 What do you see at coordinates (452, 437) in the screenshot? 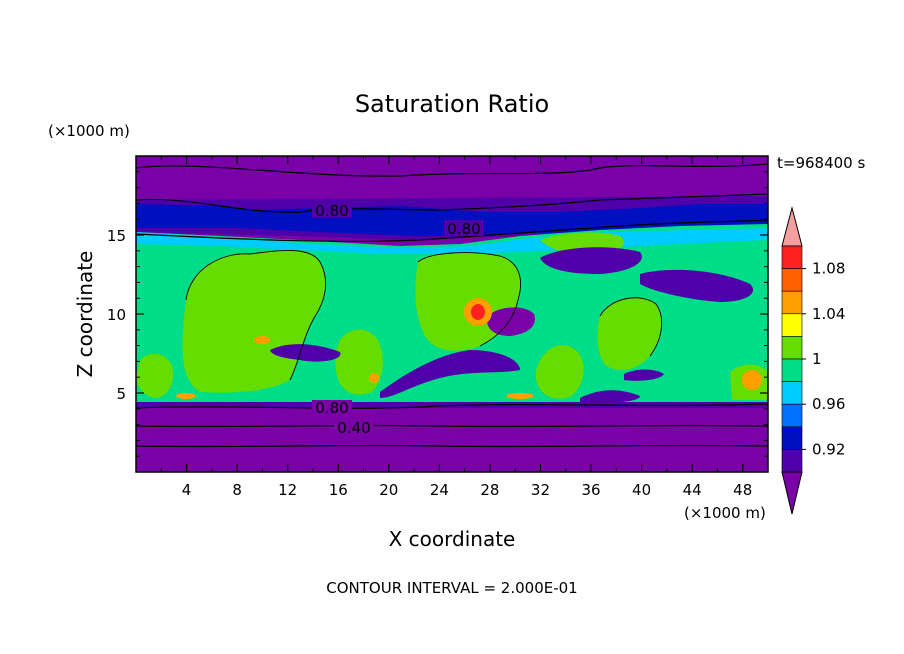
I see `field-lower-dry` at bounding box center [452, 437].